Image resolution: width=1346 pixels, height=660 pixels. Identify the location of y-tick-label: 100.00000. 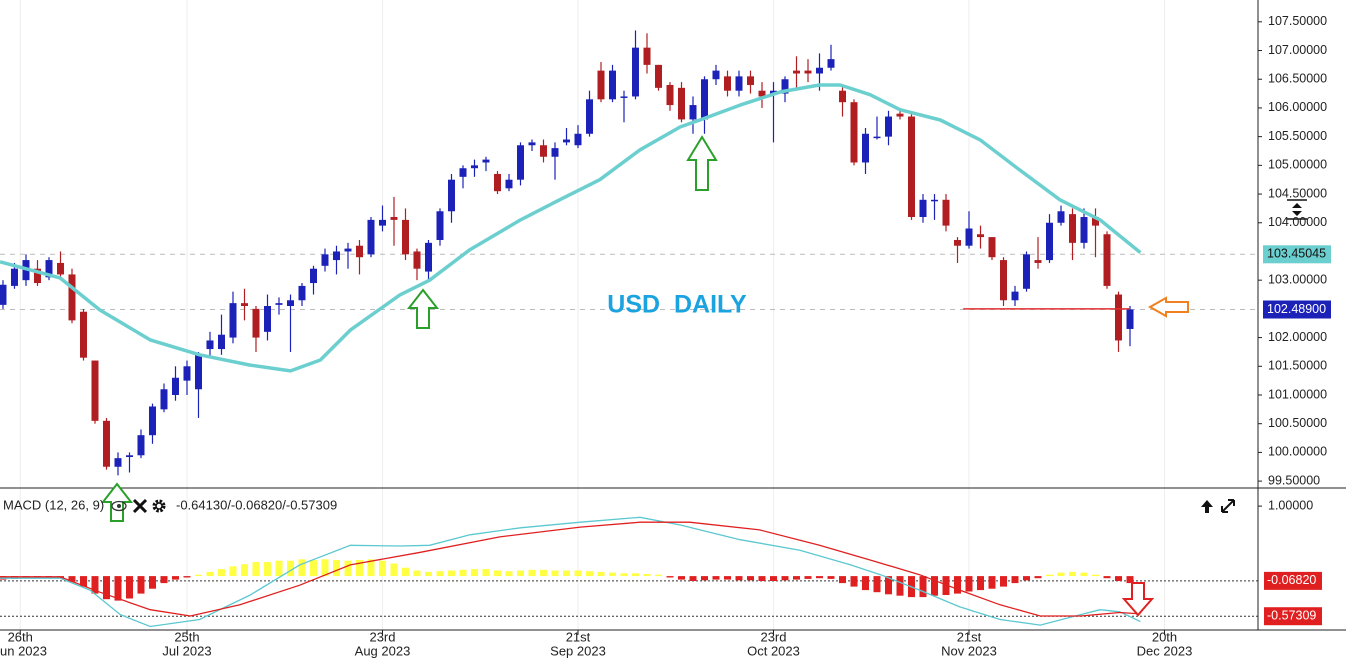
(1297, 452).